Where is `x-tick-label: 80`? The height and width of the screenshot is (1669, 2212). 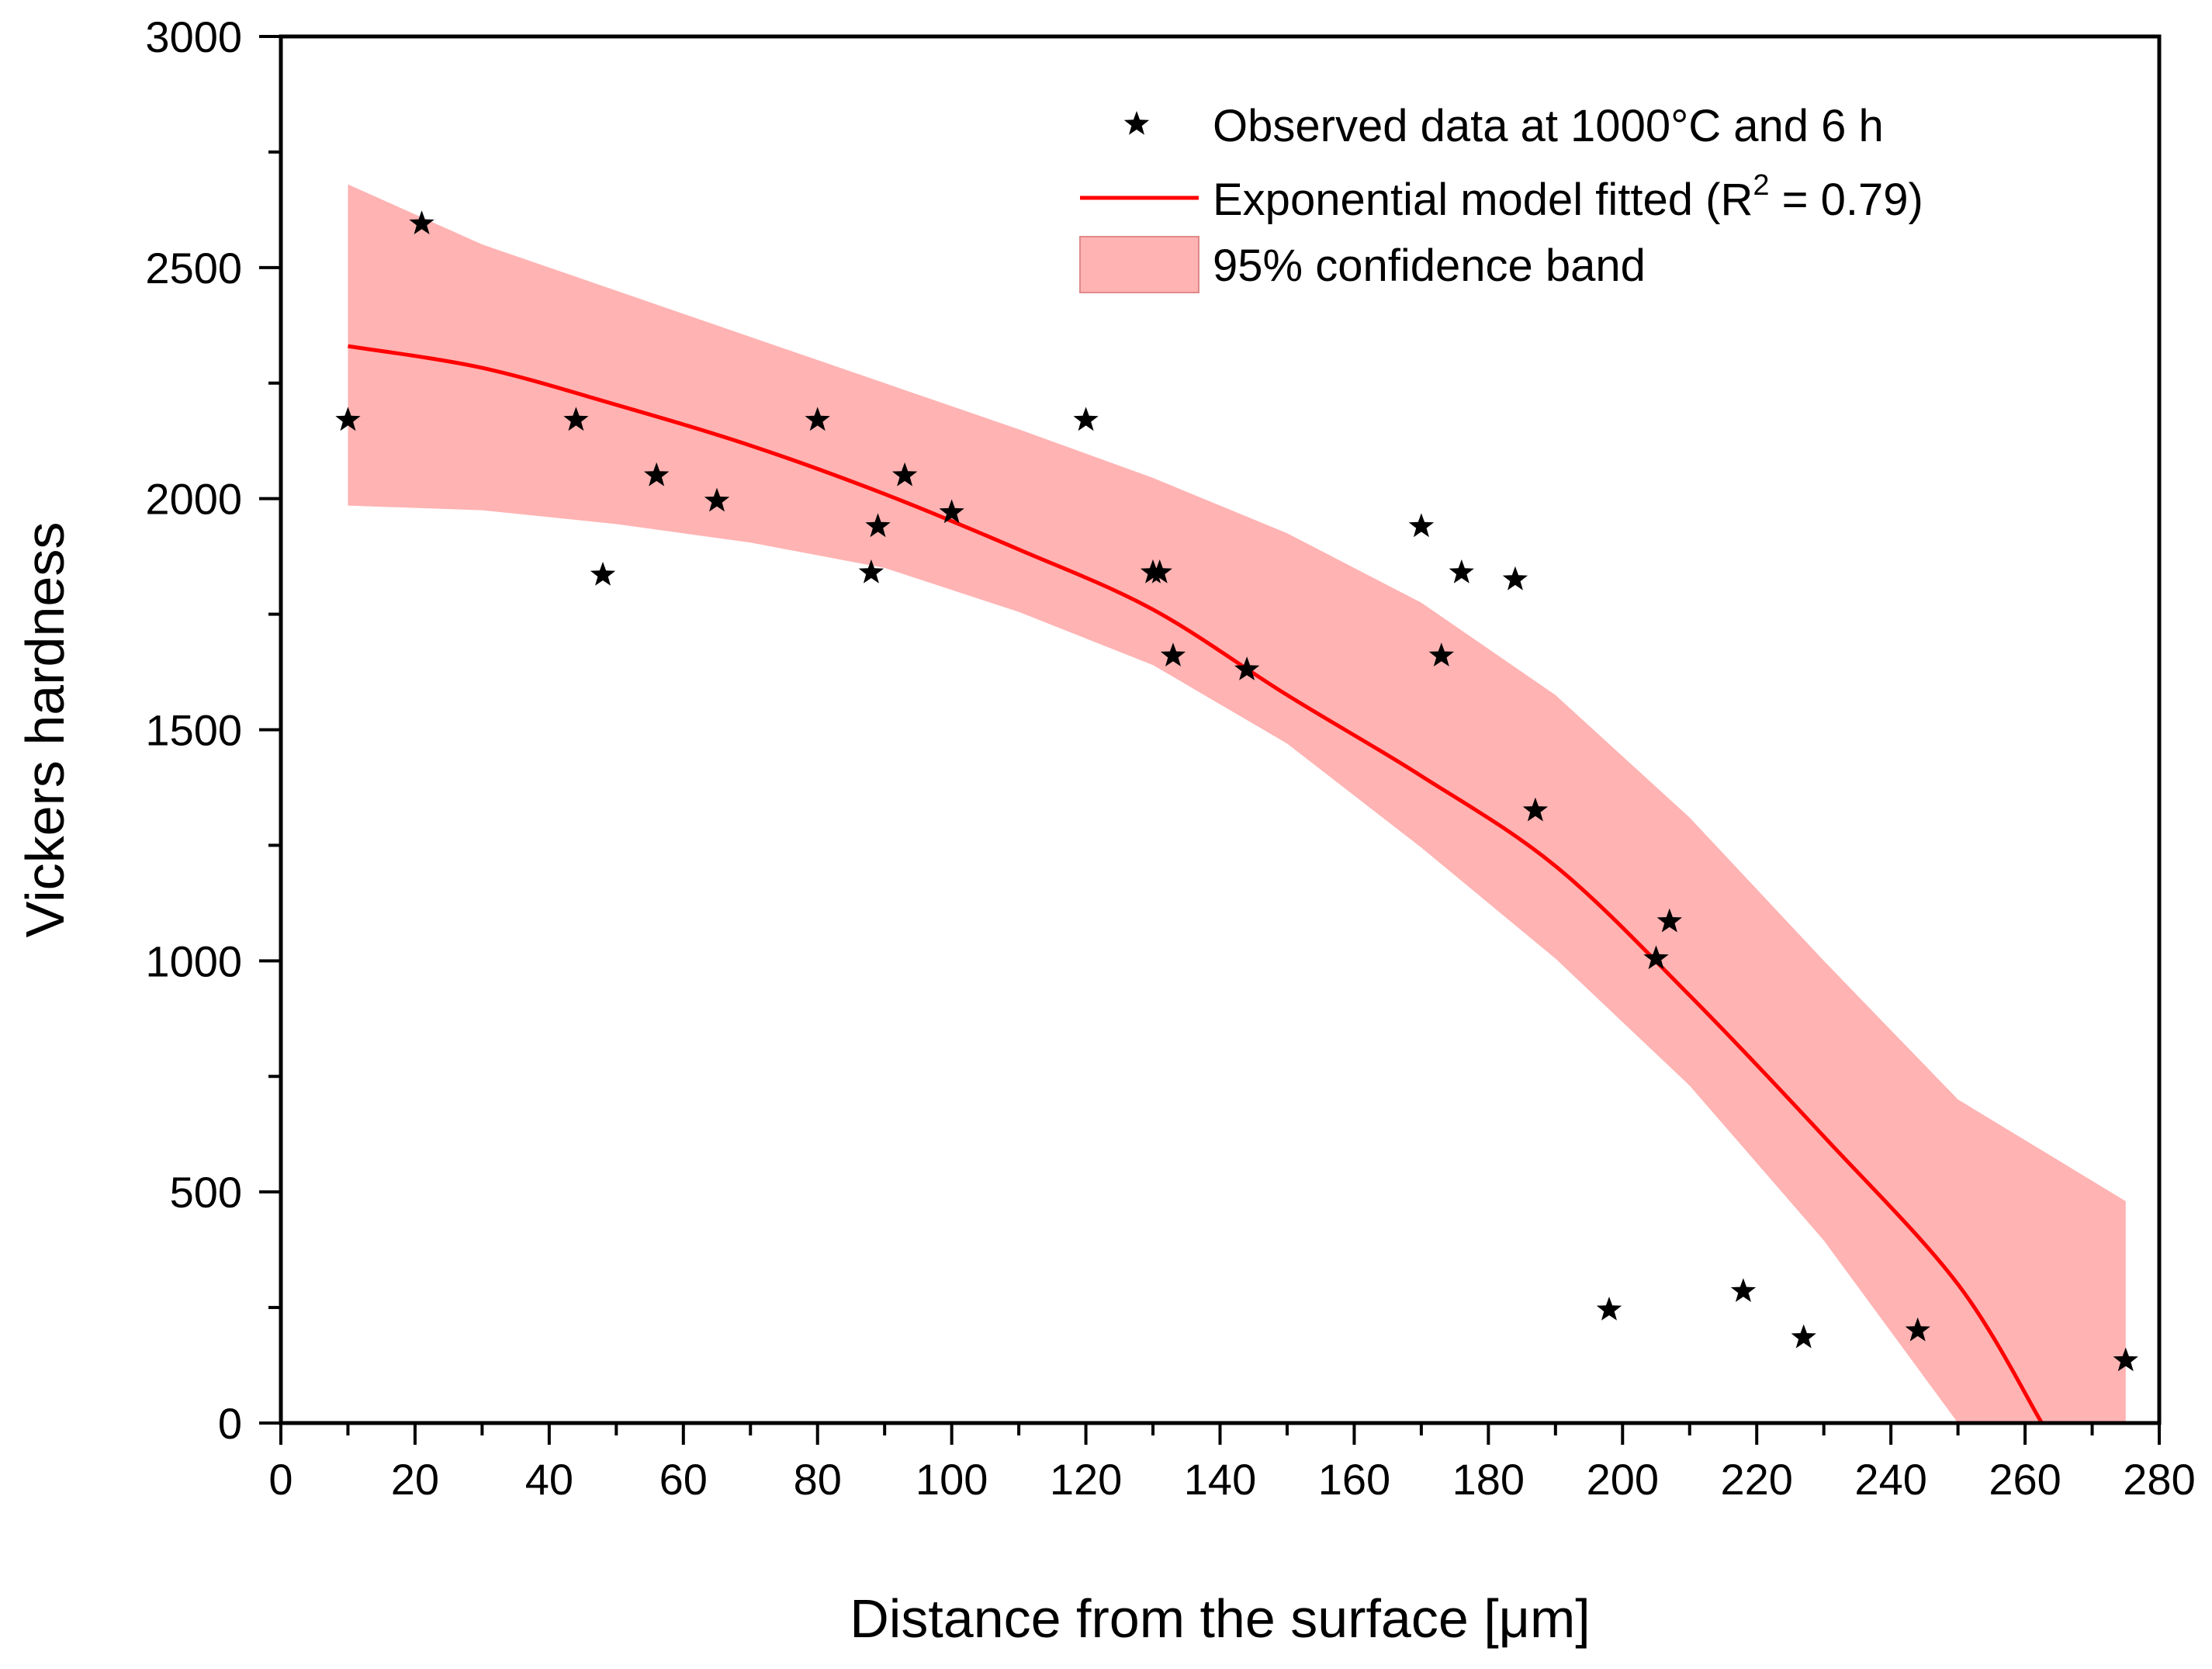 x-tick-label: 80 is located at coordinates (818, 1479).